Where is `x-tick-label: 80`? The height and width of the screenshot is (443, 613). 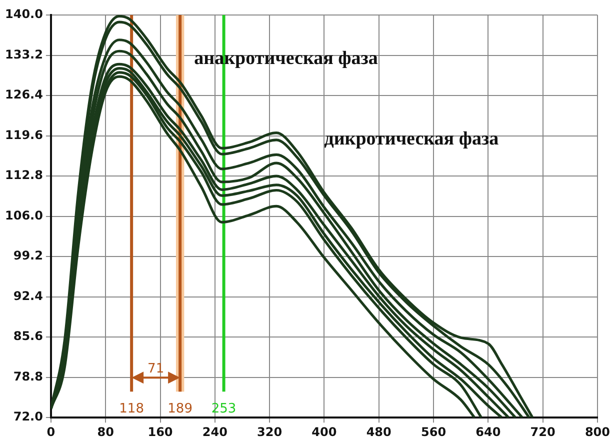 x-tick-label: 80 is located at coordinates (105, 431).